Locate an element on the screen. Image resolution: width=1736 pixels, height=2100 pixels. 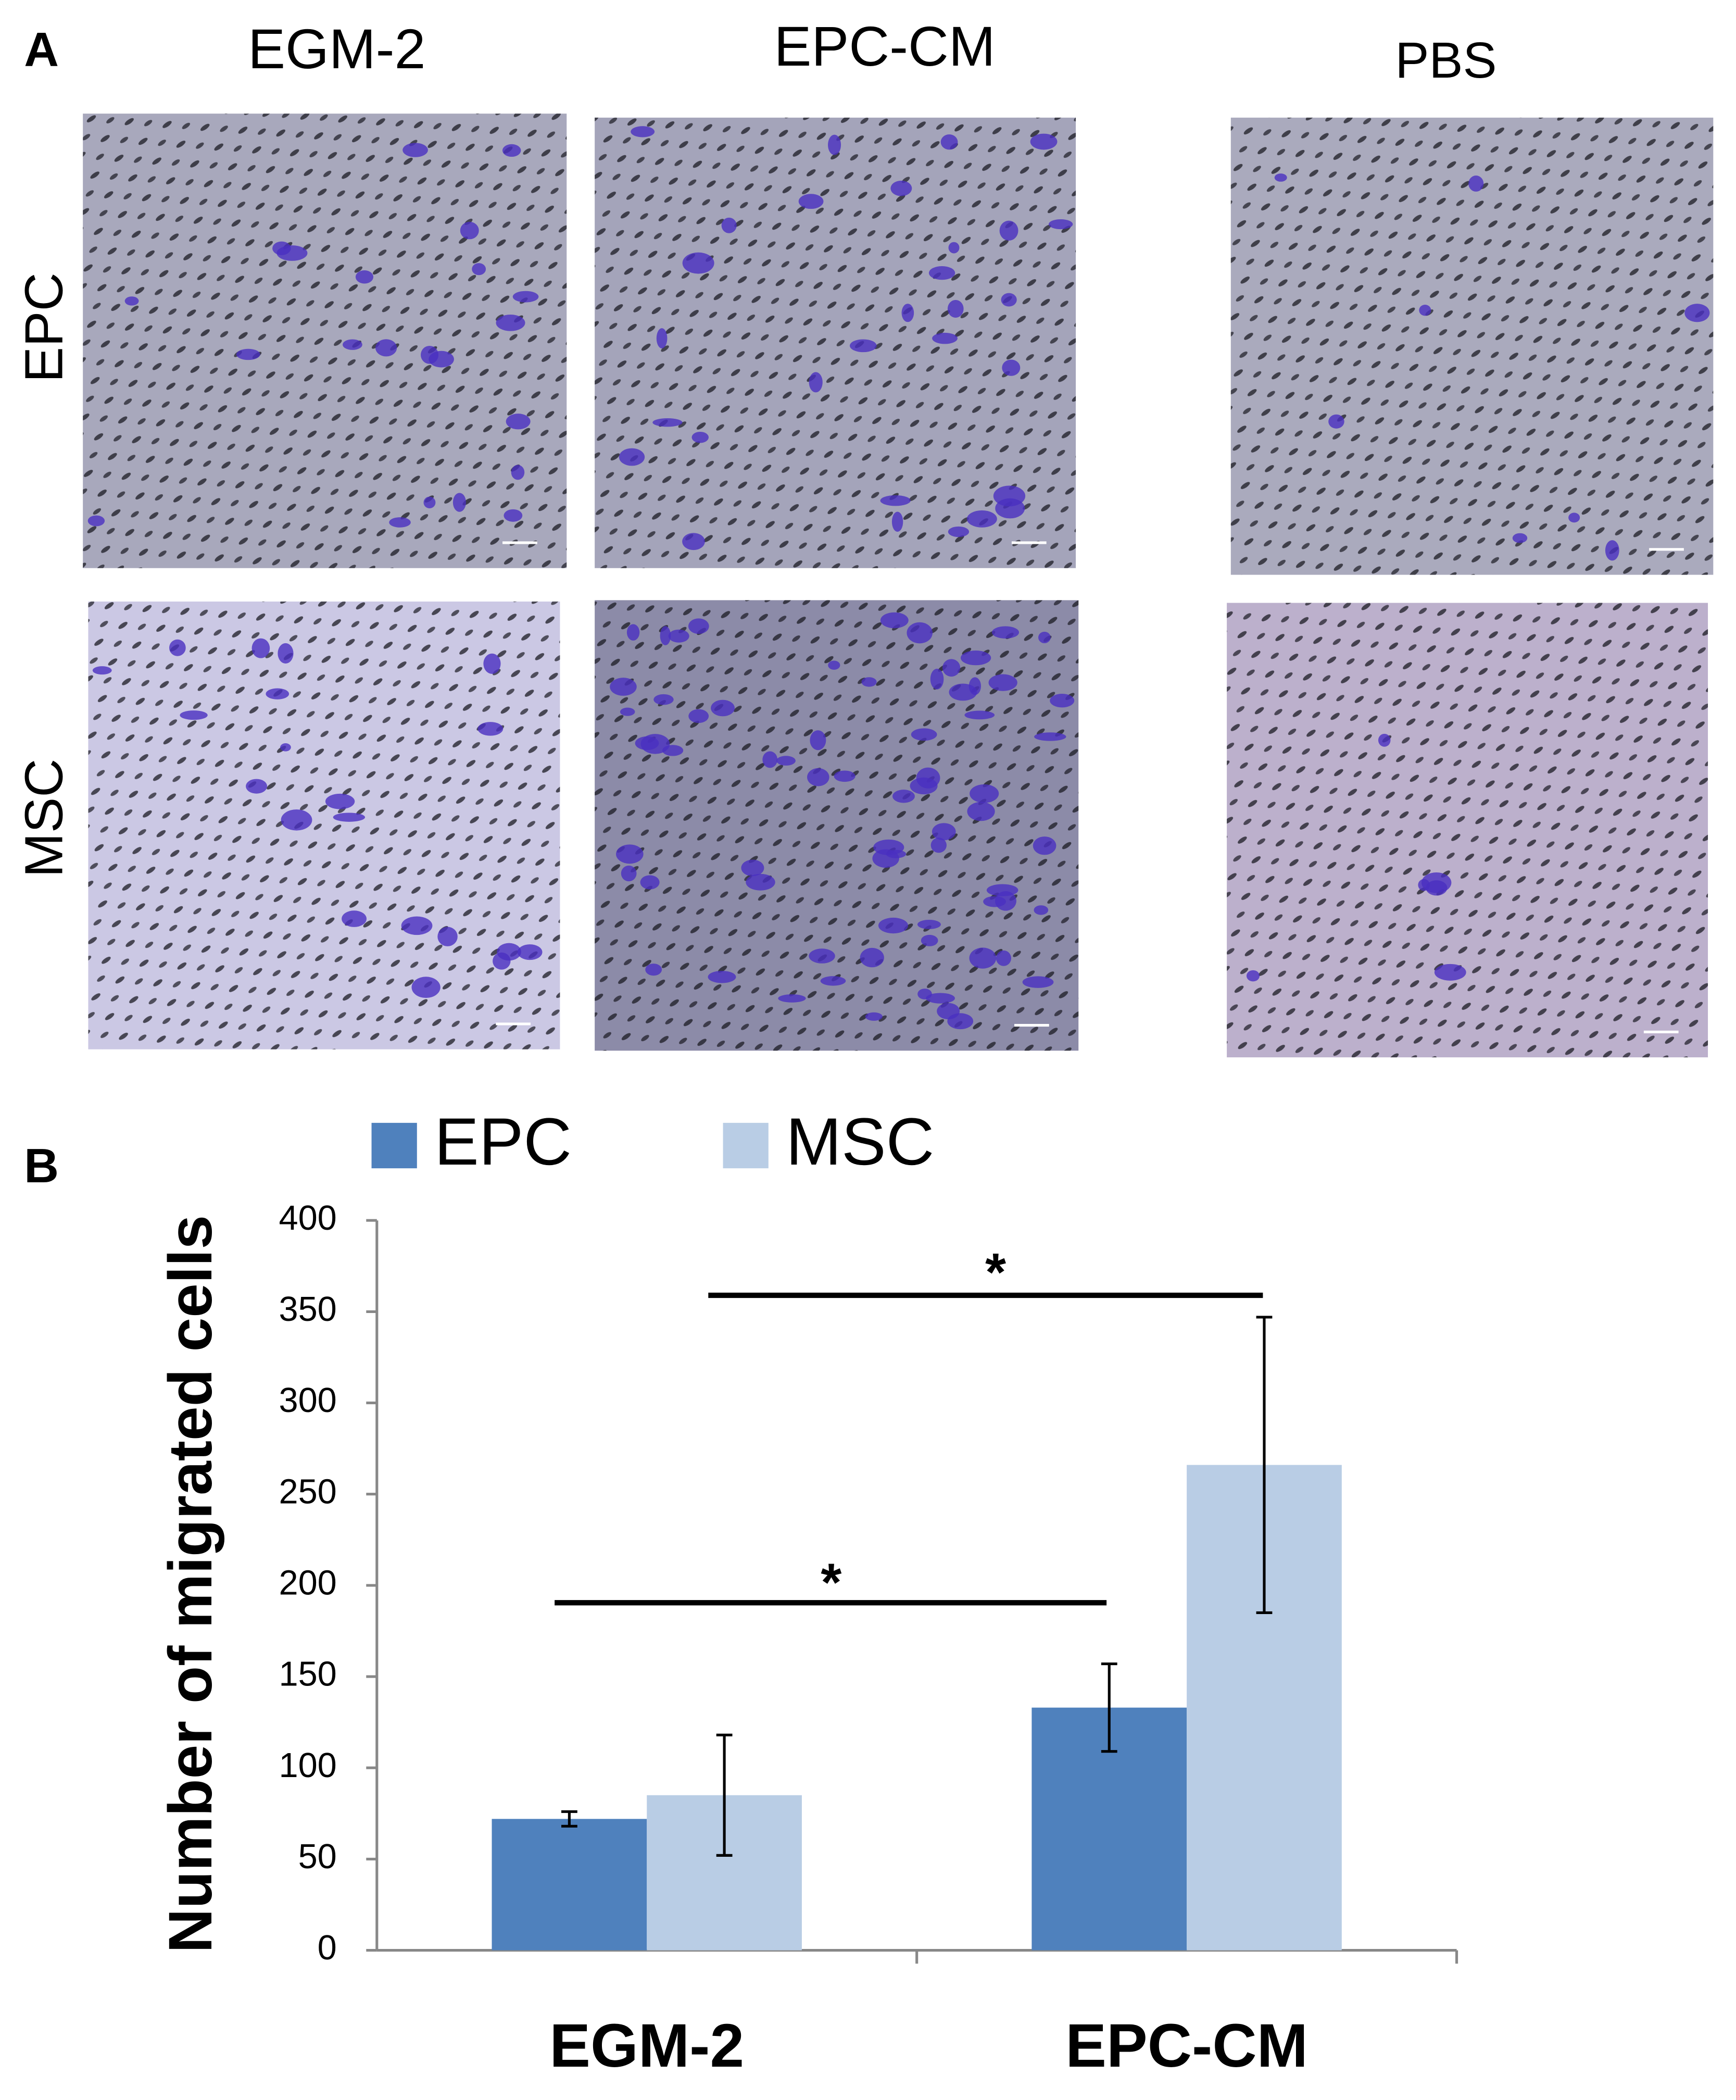
y-tick-label: 150 is located at coordinates (308, 1674).